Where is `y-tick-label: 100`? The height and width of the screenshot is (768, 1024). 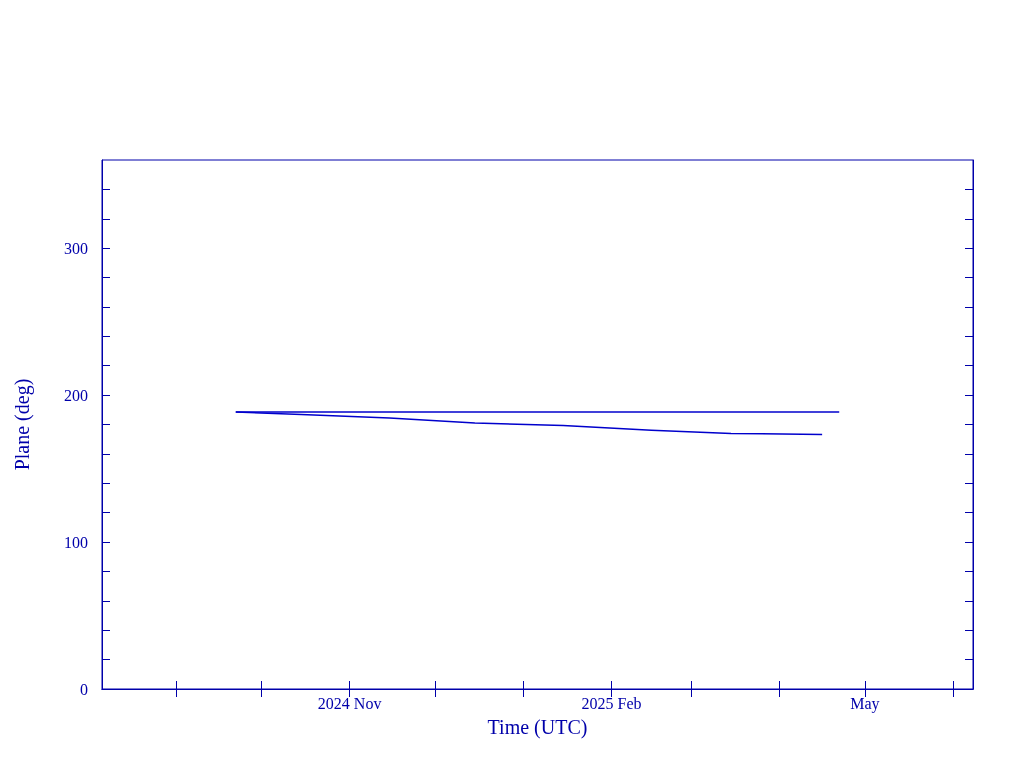 y-tick-label: 100 is located at coordinates (76, 542).